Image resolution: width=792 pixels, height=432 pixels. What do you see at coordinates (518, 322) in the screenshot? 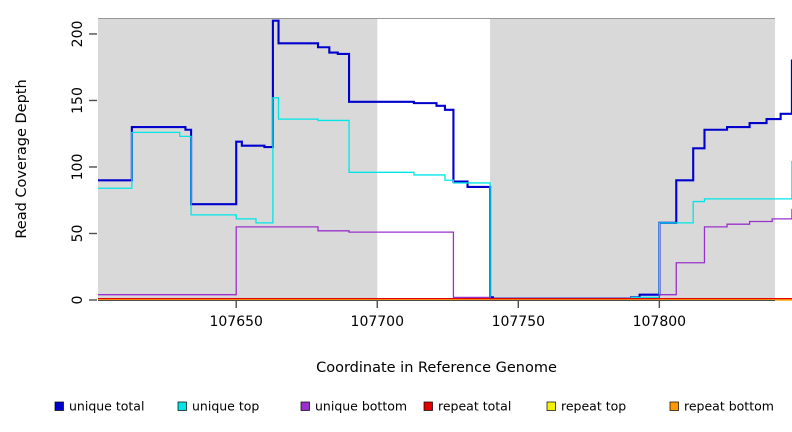
I see `x-tick-label-2: 107750` at bounding box center [518, 322].